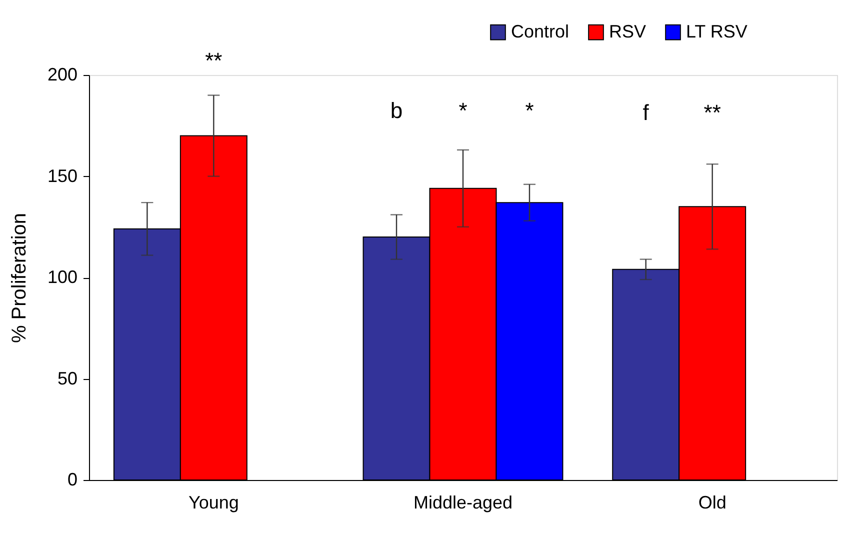  What do you see at coordinates (463, 502) in the screenshot?
I see `x-tick-label: Middle-aged` at bounding box center [463, 502].